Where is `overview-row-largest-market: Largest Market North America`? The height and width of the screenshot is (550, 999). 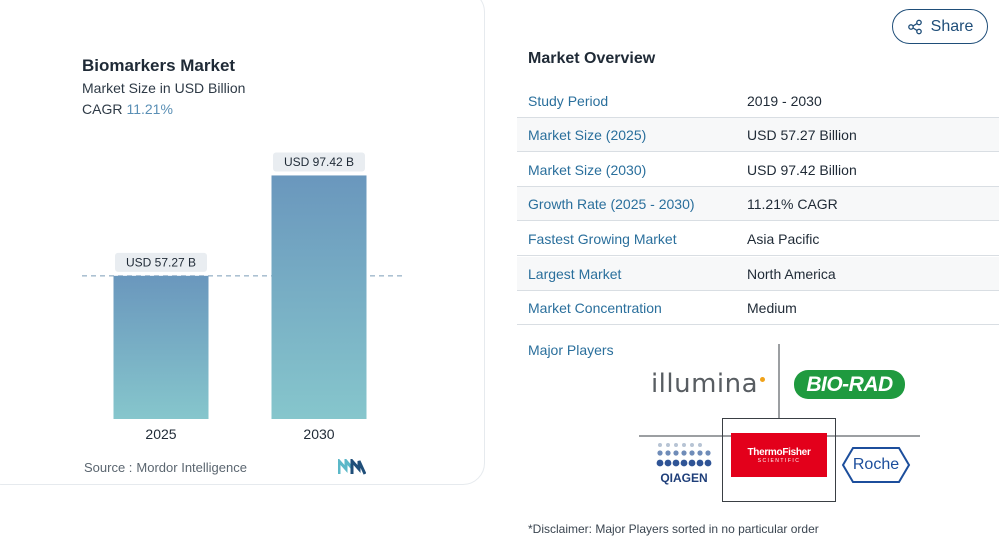
overview-row-largest-market: Largest Market North America is located at coordinates (758, 274).